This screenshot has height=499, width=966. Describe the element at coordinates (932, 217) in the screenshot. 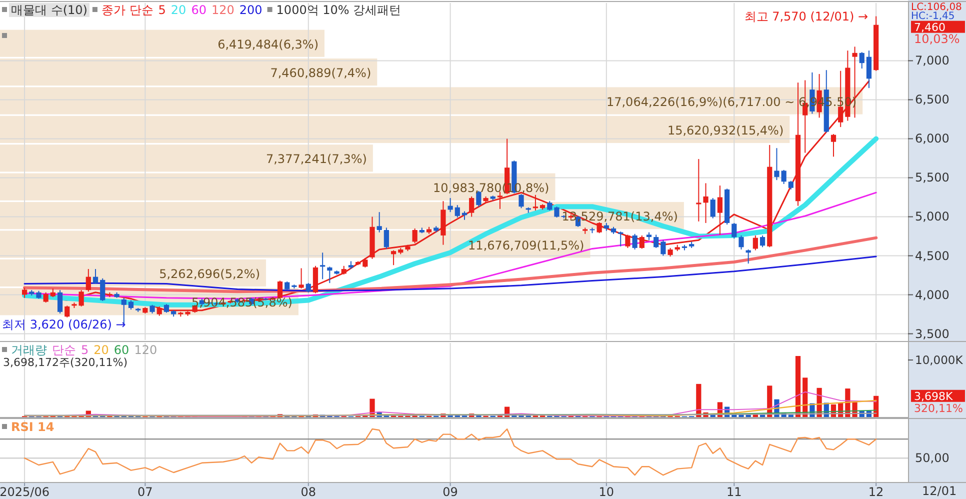

I see `y-tick-label: 5,000` at that location.